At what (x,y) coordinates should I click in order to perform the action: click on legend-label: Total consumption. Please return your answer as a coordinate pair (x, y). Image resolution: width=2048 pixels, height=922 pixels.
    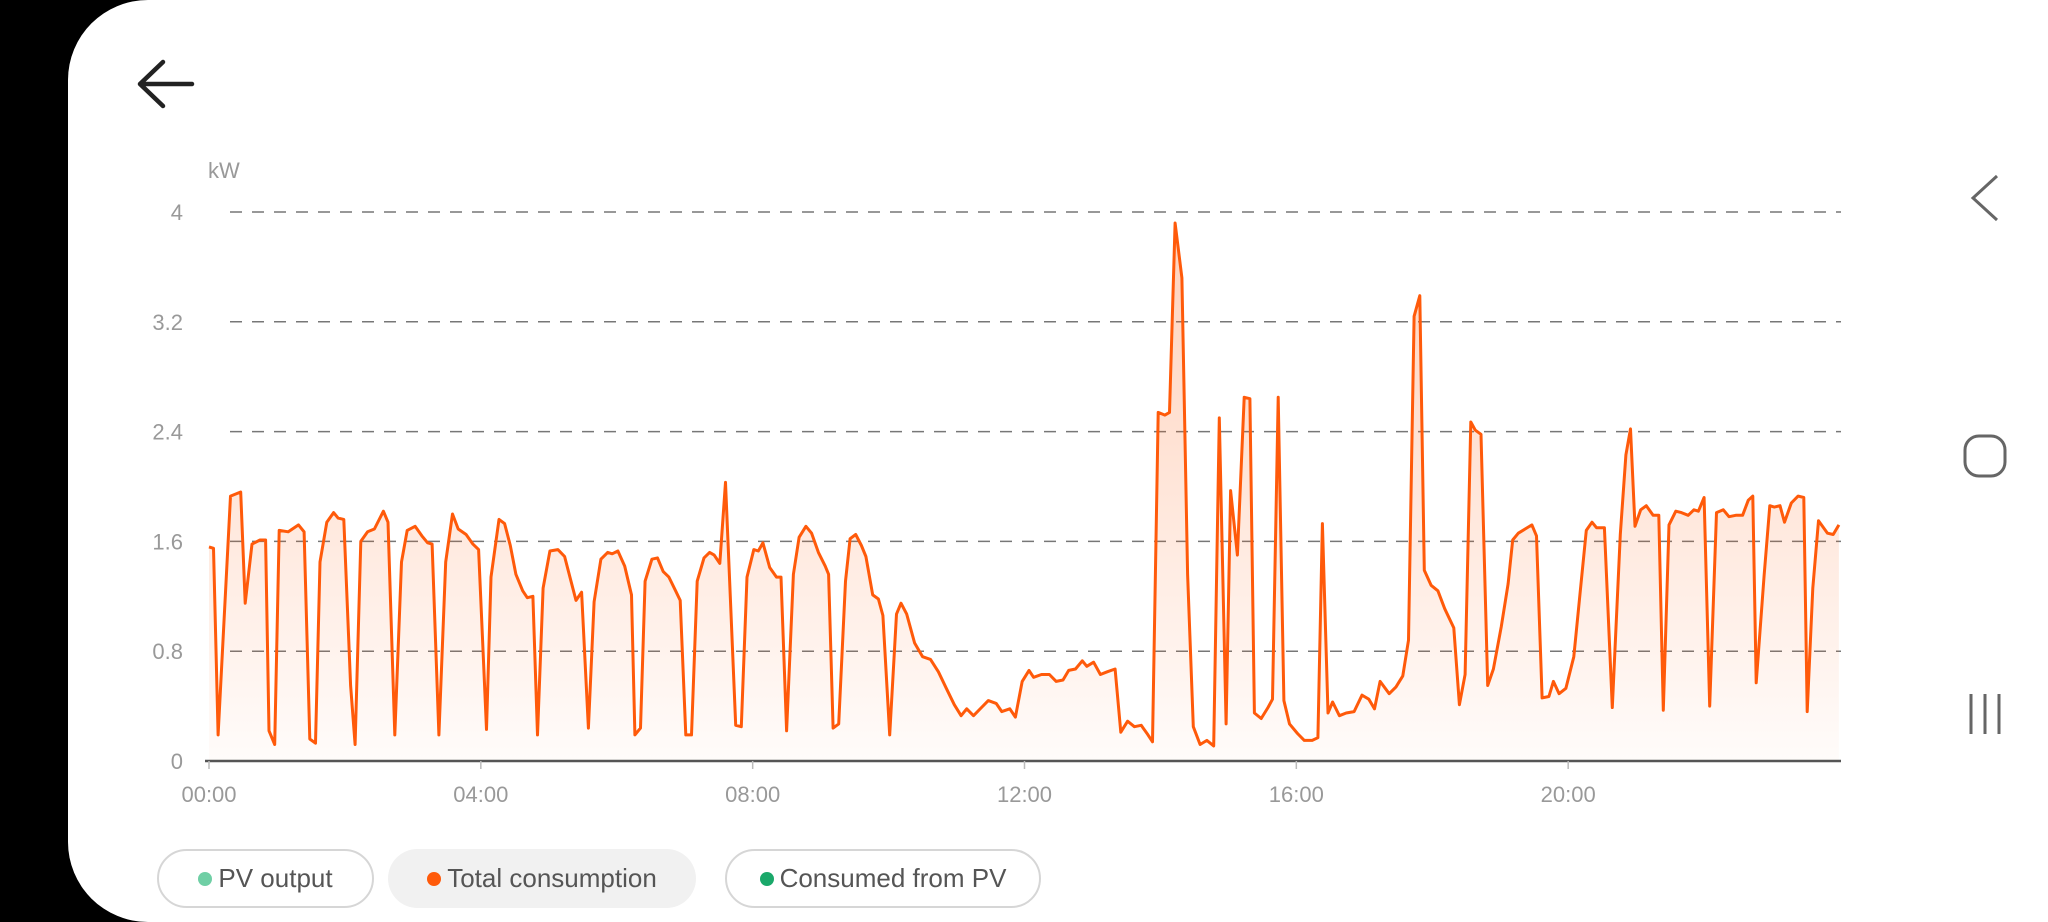
    Looking at the image, I should click on (552, 878).